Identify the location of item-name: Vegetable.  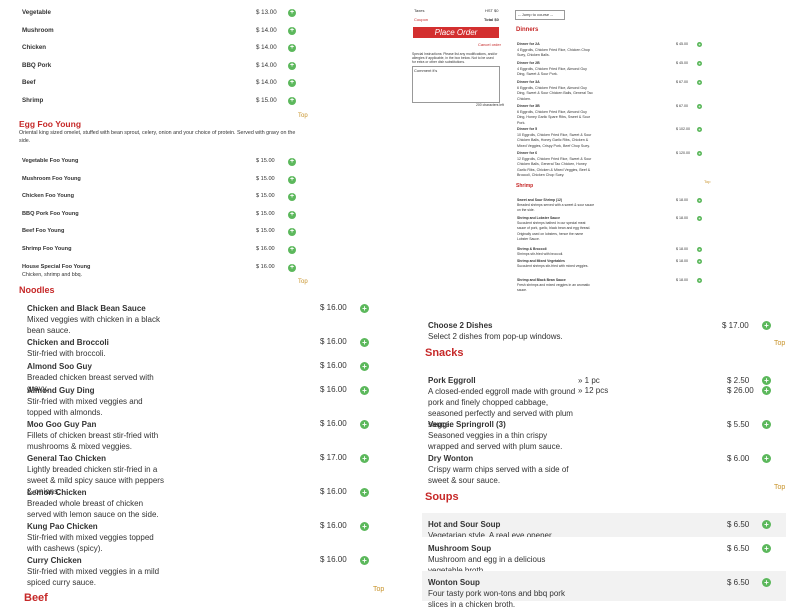
(36, 12).